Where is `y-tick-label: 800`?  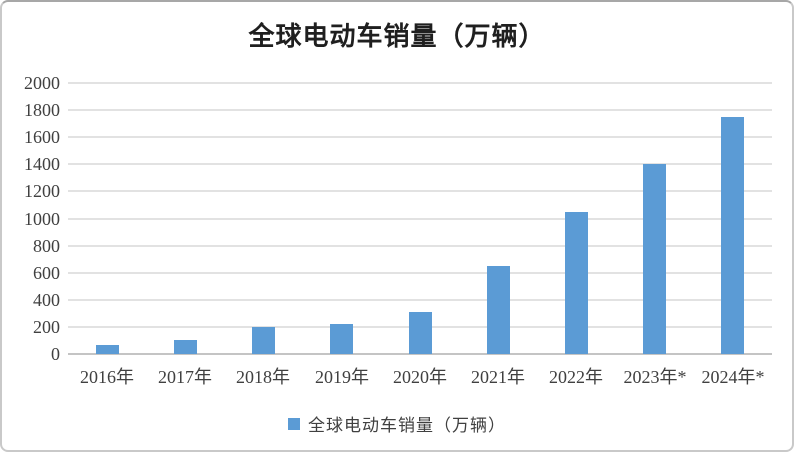
y-tick-label: 800 is located at coordinates (46, 246).